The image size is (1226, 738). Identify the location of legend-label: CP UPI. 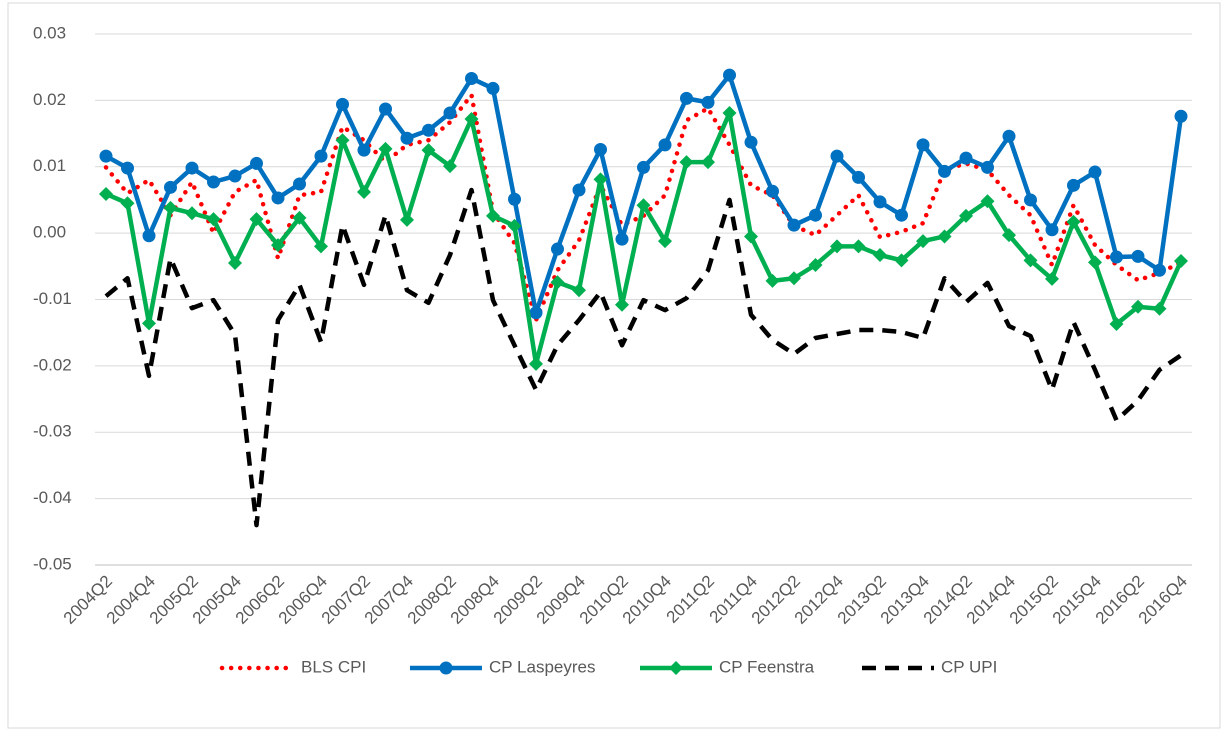
(969, 666).